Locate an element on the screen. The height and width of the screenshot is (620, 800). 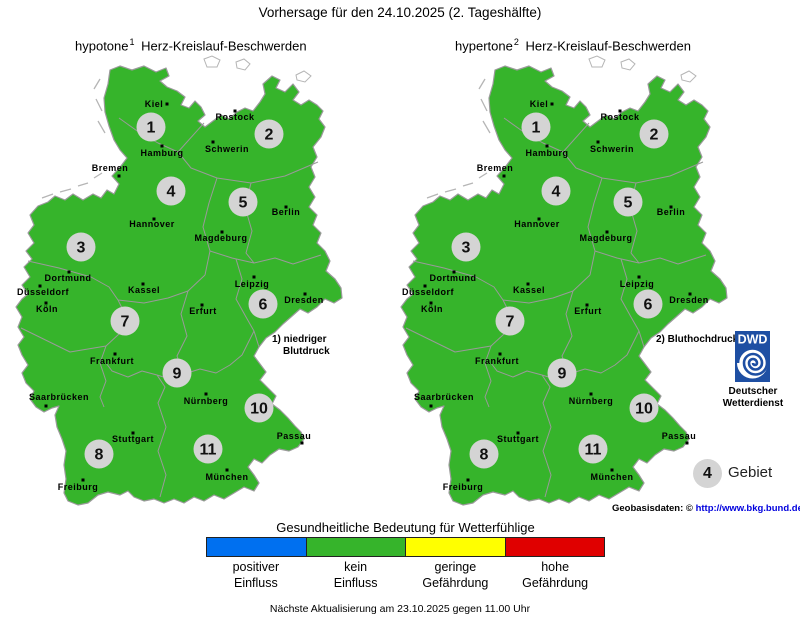
city-dot-dortmund is located at coordinates (454, 272).